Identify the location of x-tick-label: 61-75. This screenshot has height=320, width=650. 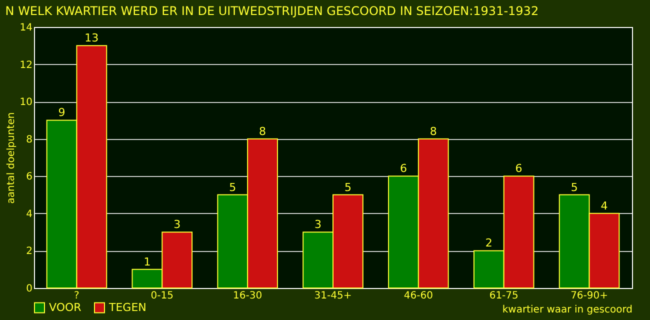
(503, 296).